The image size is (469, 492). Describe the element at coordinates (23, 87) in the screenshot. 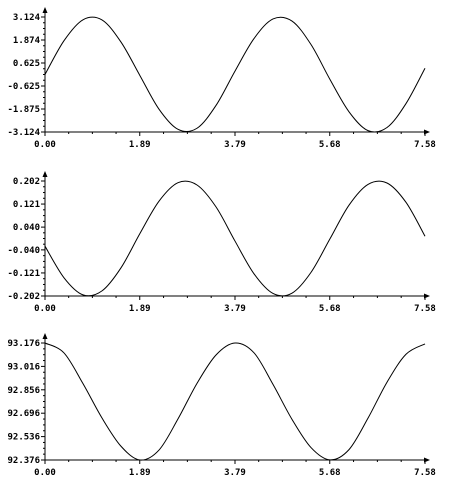

I see `y-tick-label: -0.625` at that location.